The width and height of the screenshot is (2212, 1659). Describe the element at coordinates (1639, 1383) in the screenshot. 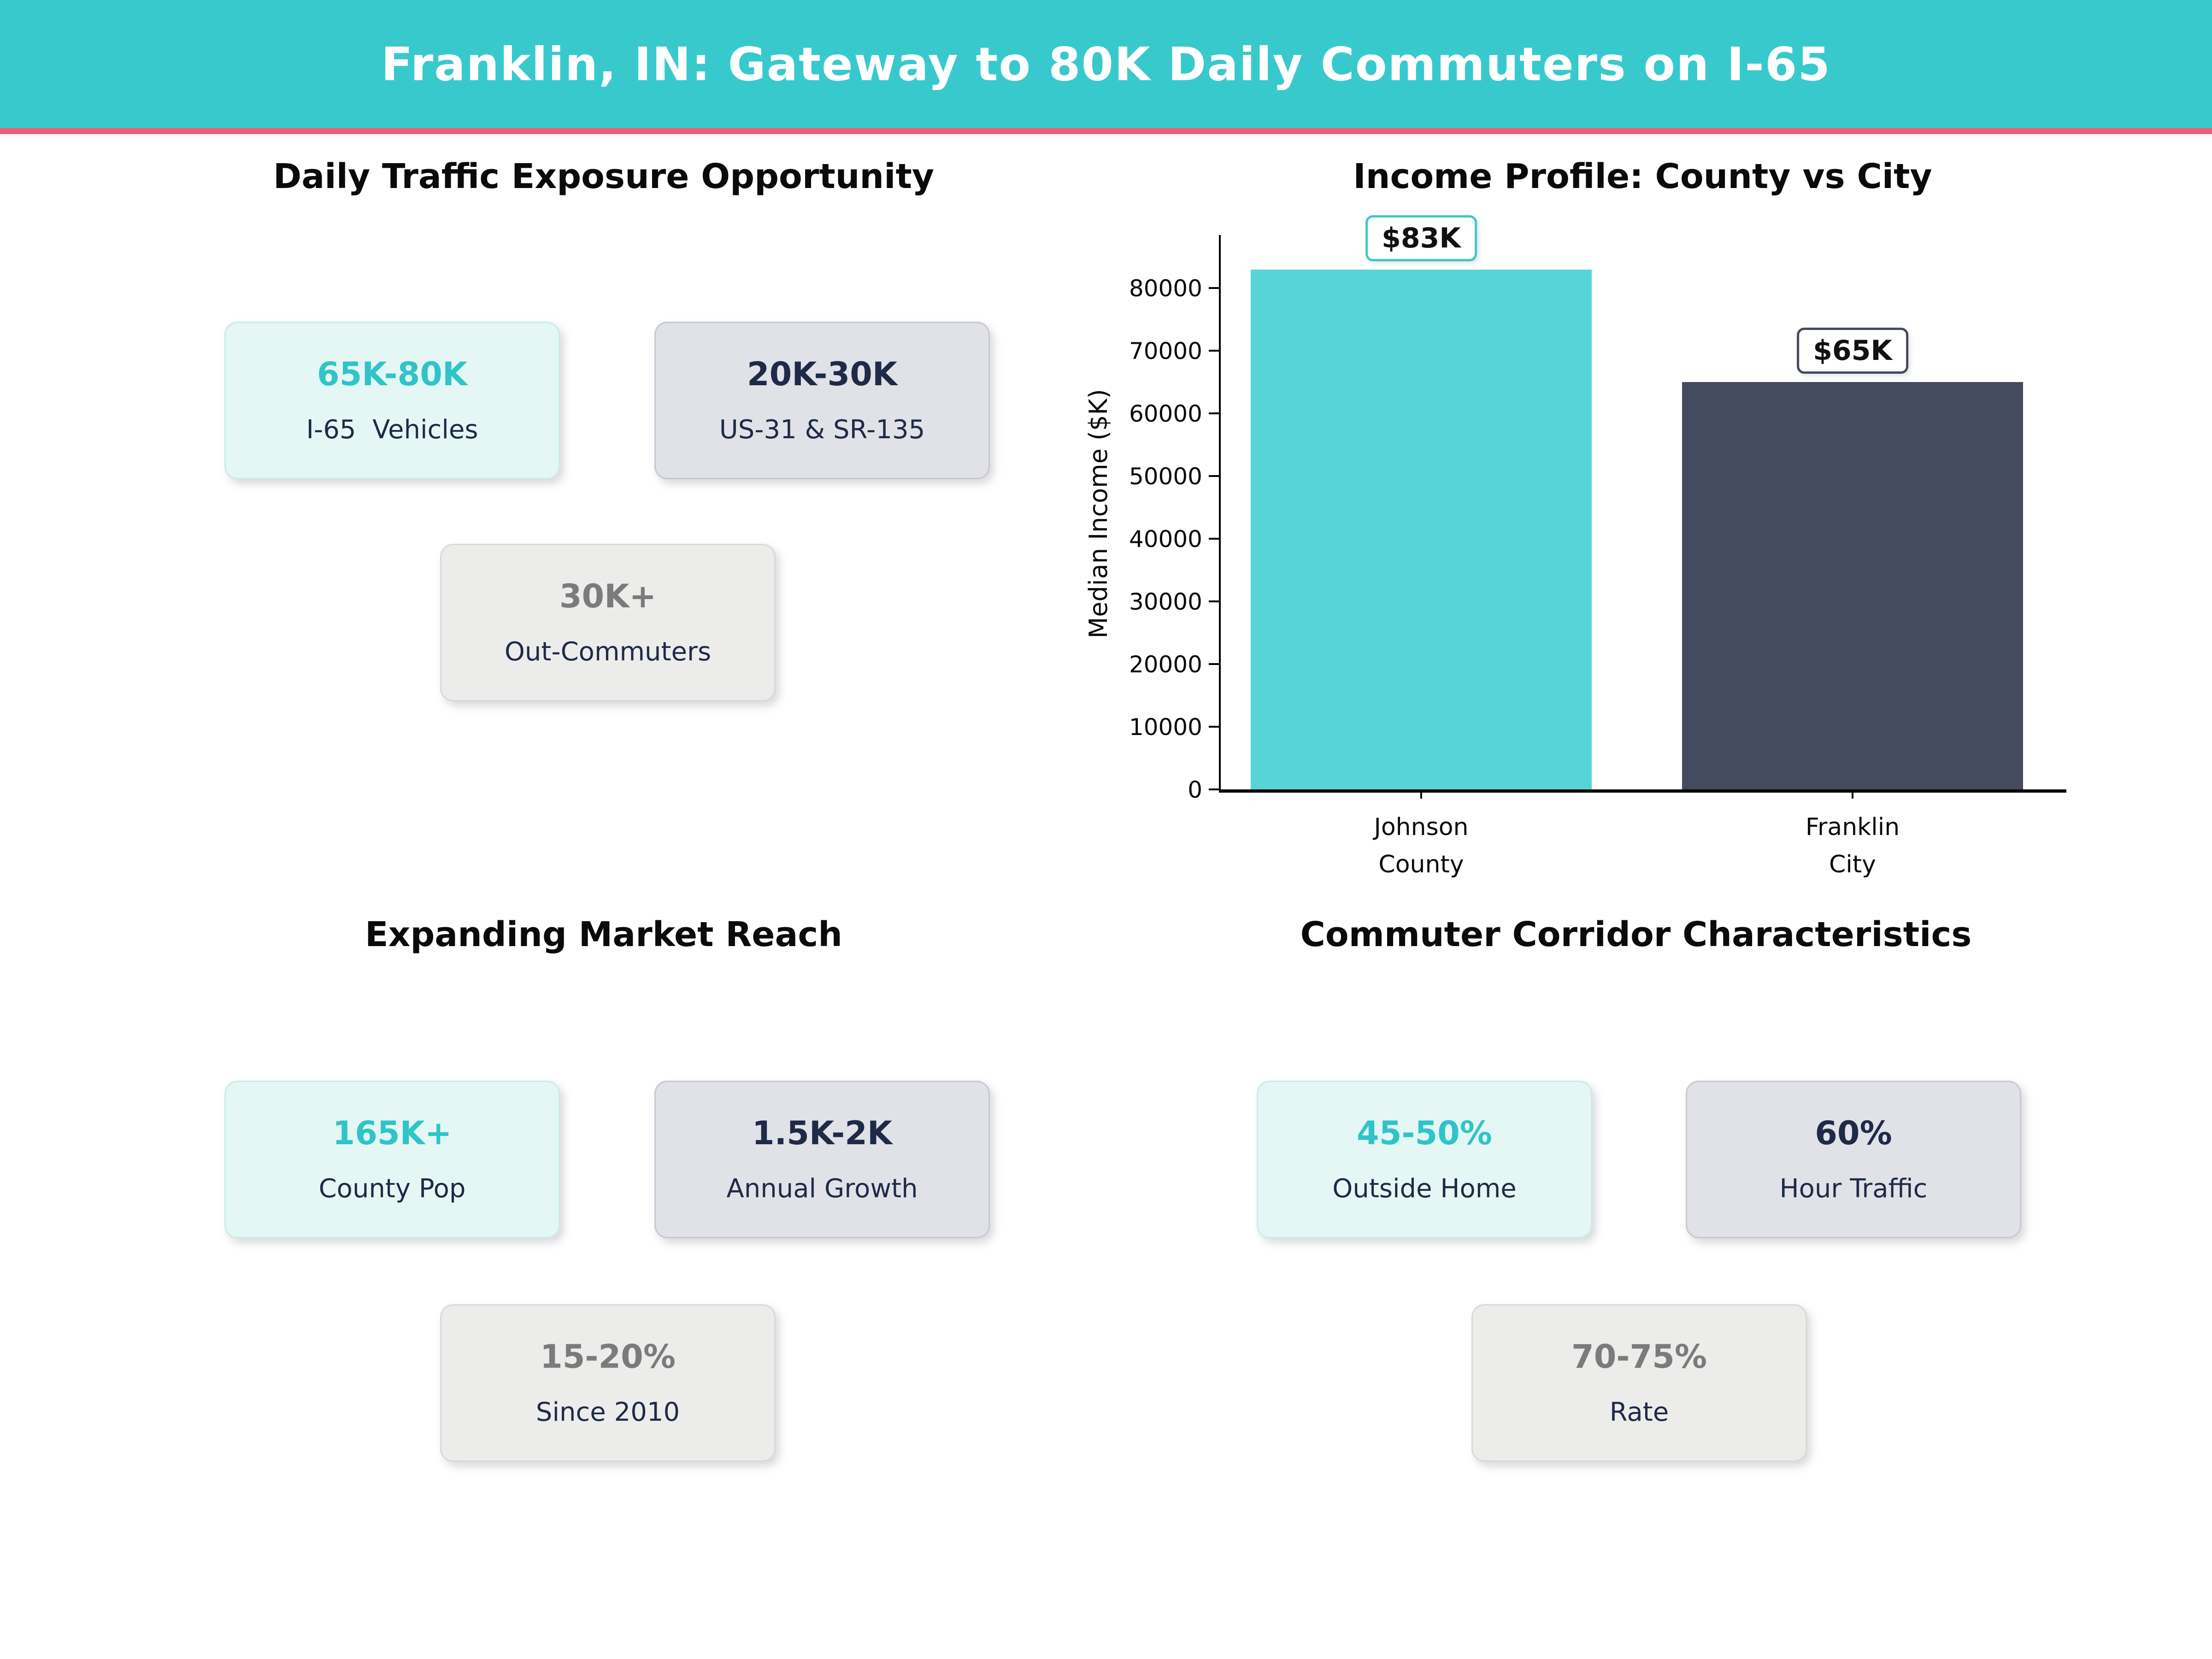

I see `stat-card-rate: 70-75% Rate` at that location.